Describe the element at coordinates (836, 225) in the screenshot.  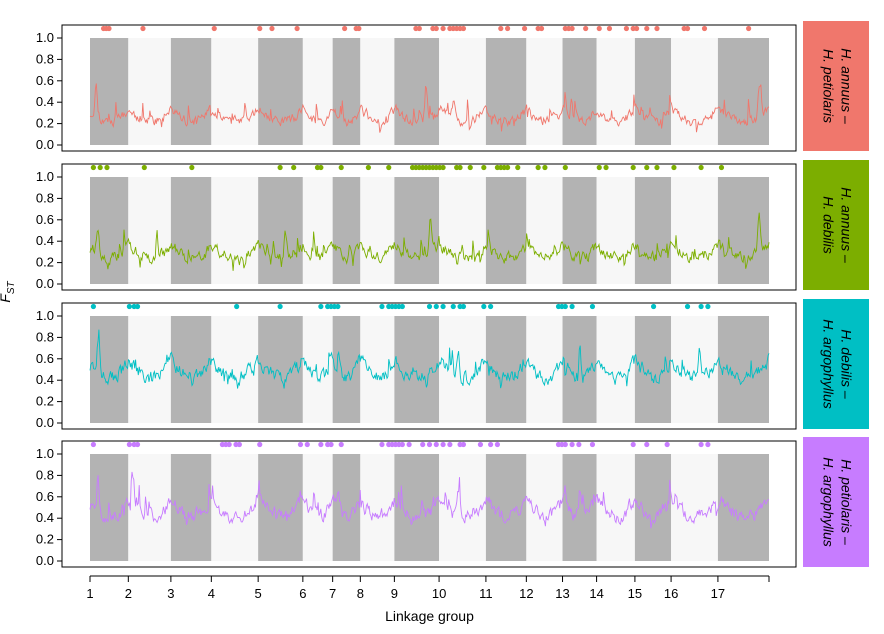
I see `comparison-strip: H. annuus –H. debilis` at that location.